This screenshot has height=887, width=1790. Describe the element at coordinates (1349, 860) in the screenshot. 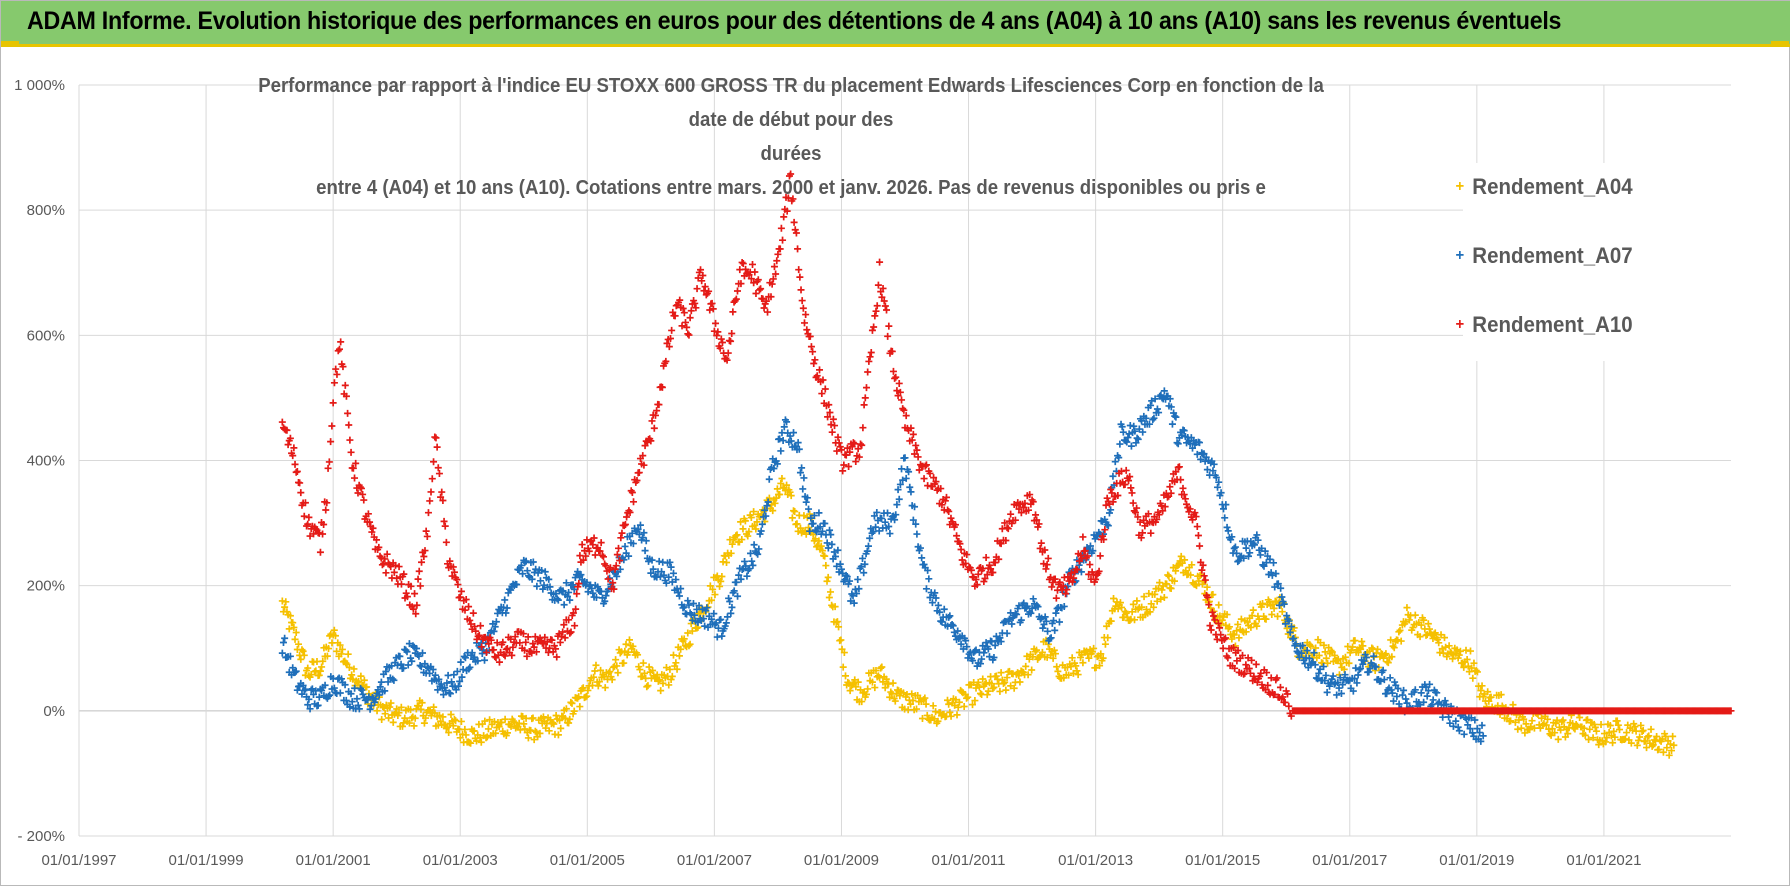

I see `x-tick-label: 01/01/2017` at that location.